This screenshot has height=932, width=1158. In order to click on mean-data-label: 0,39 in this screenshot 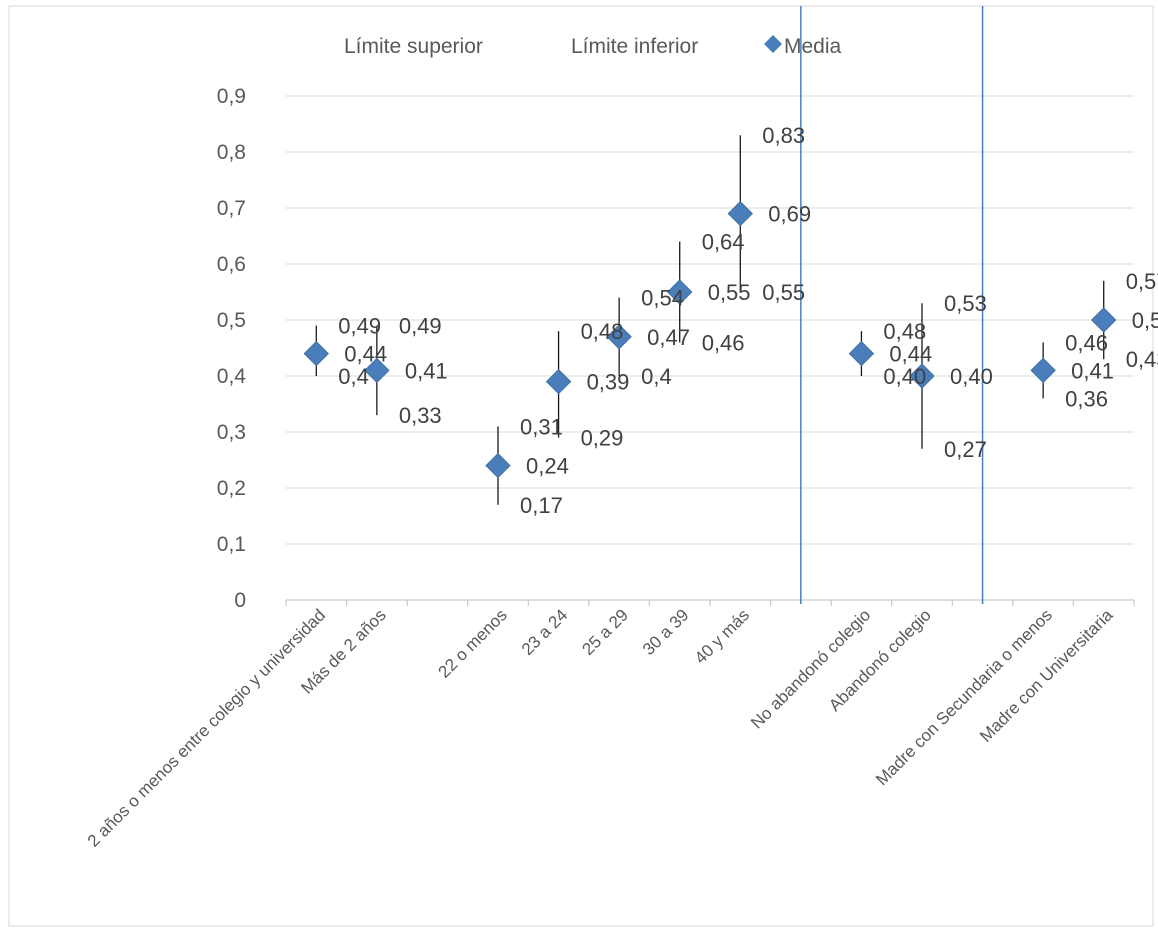, I will do `click(608, 382)`.